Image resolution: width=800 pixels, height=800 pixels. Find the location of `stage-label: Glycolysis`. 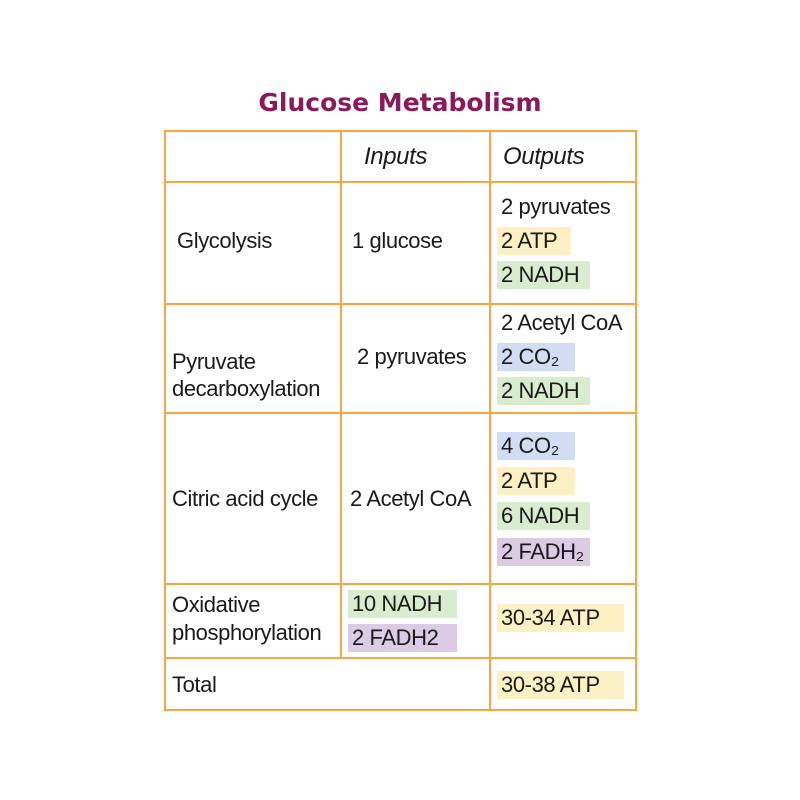

stage-label: Glycolysis is located at coordinates (225, 240).